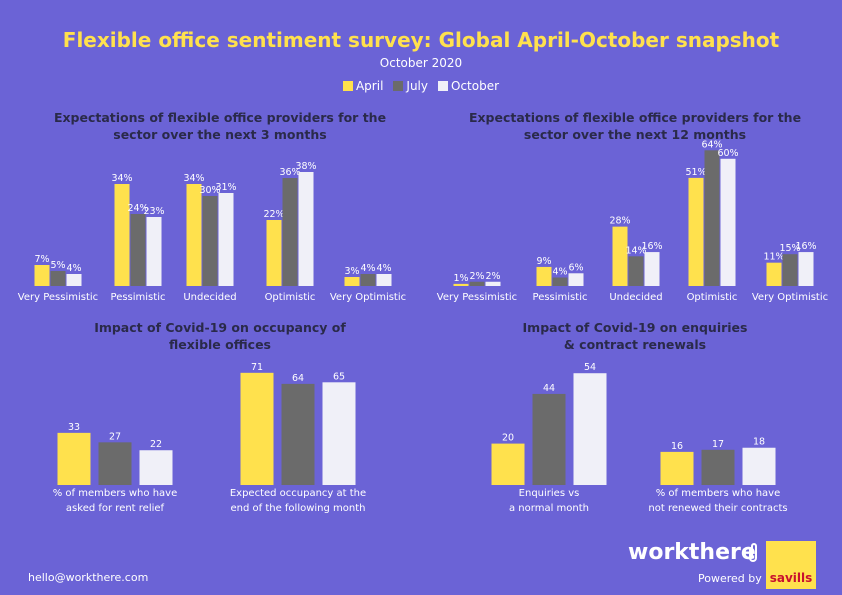 This screenshot has width=842, height=595. What do you see at coordinates (711, 144) in the screenshot?
I see `data-label: 64%` at bounding box center [711, 144].